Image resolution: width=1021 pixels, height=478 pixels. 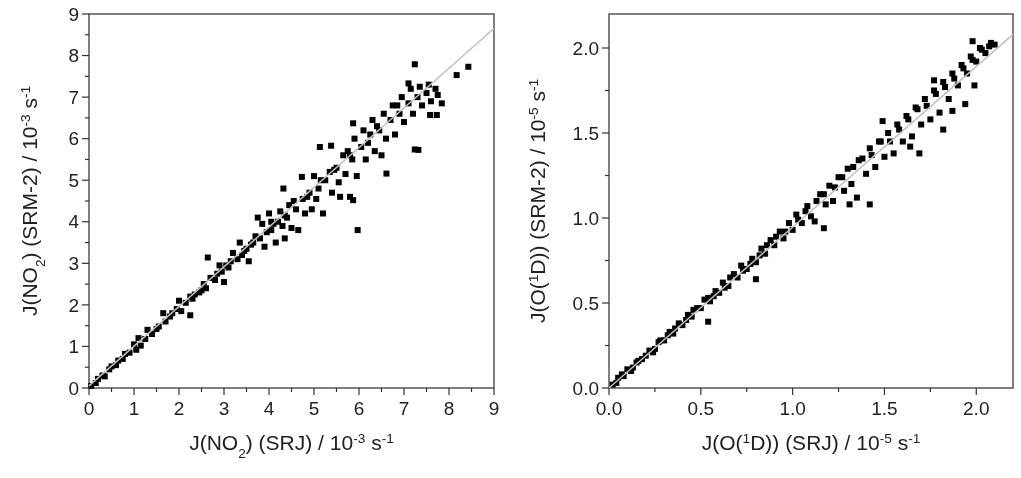 What do you see at coordinates (73, 347) in the screenshot?
I see `y-tick-label: 1` at bounding box center [73, 347].